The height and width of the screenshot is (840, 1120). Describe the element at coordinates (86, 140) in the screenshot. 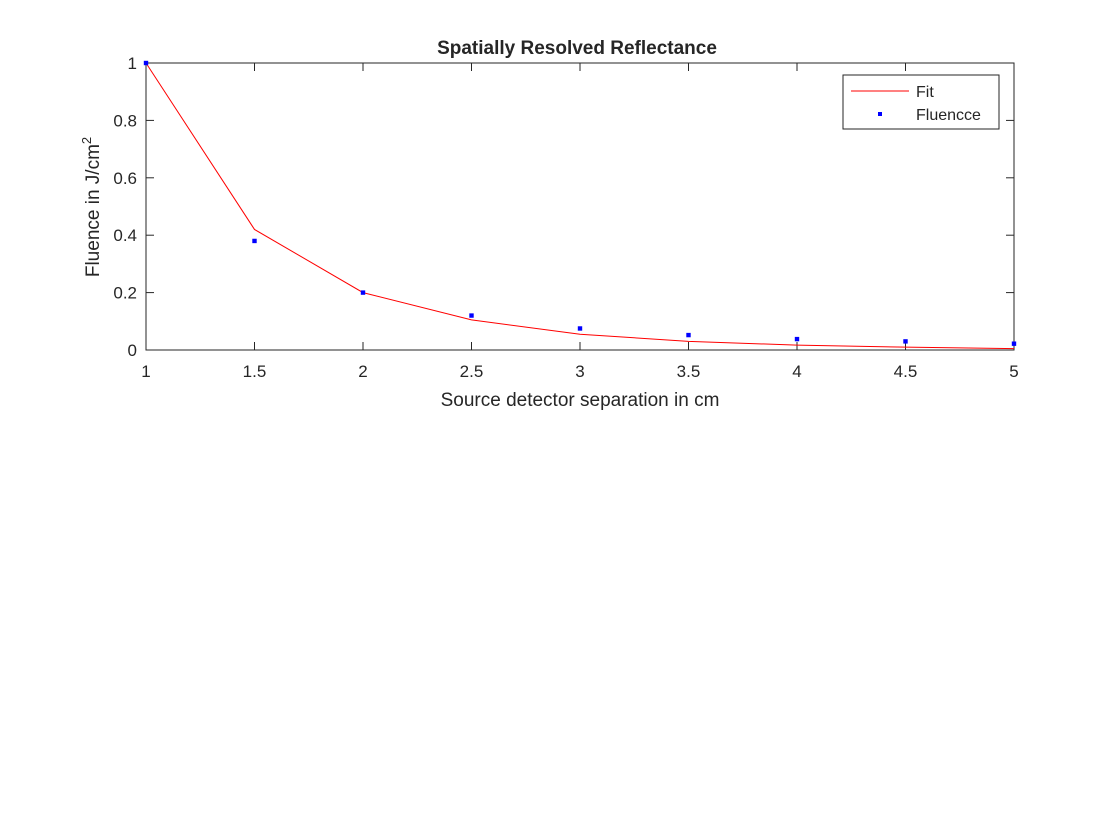

I see `y-axis-label-superscript: 2` at that location.